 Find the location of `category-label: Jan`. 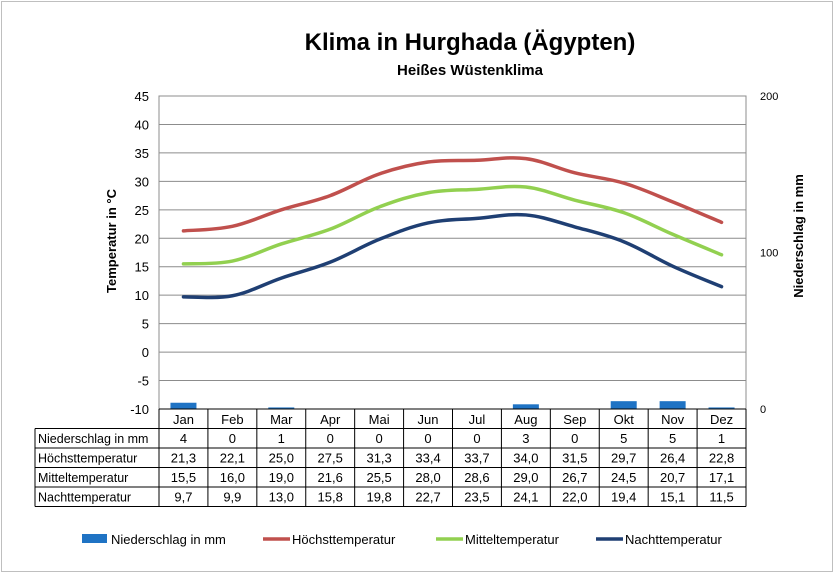

category-label: Jan is located at coordinates (183, 419).